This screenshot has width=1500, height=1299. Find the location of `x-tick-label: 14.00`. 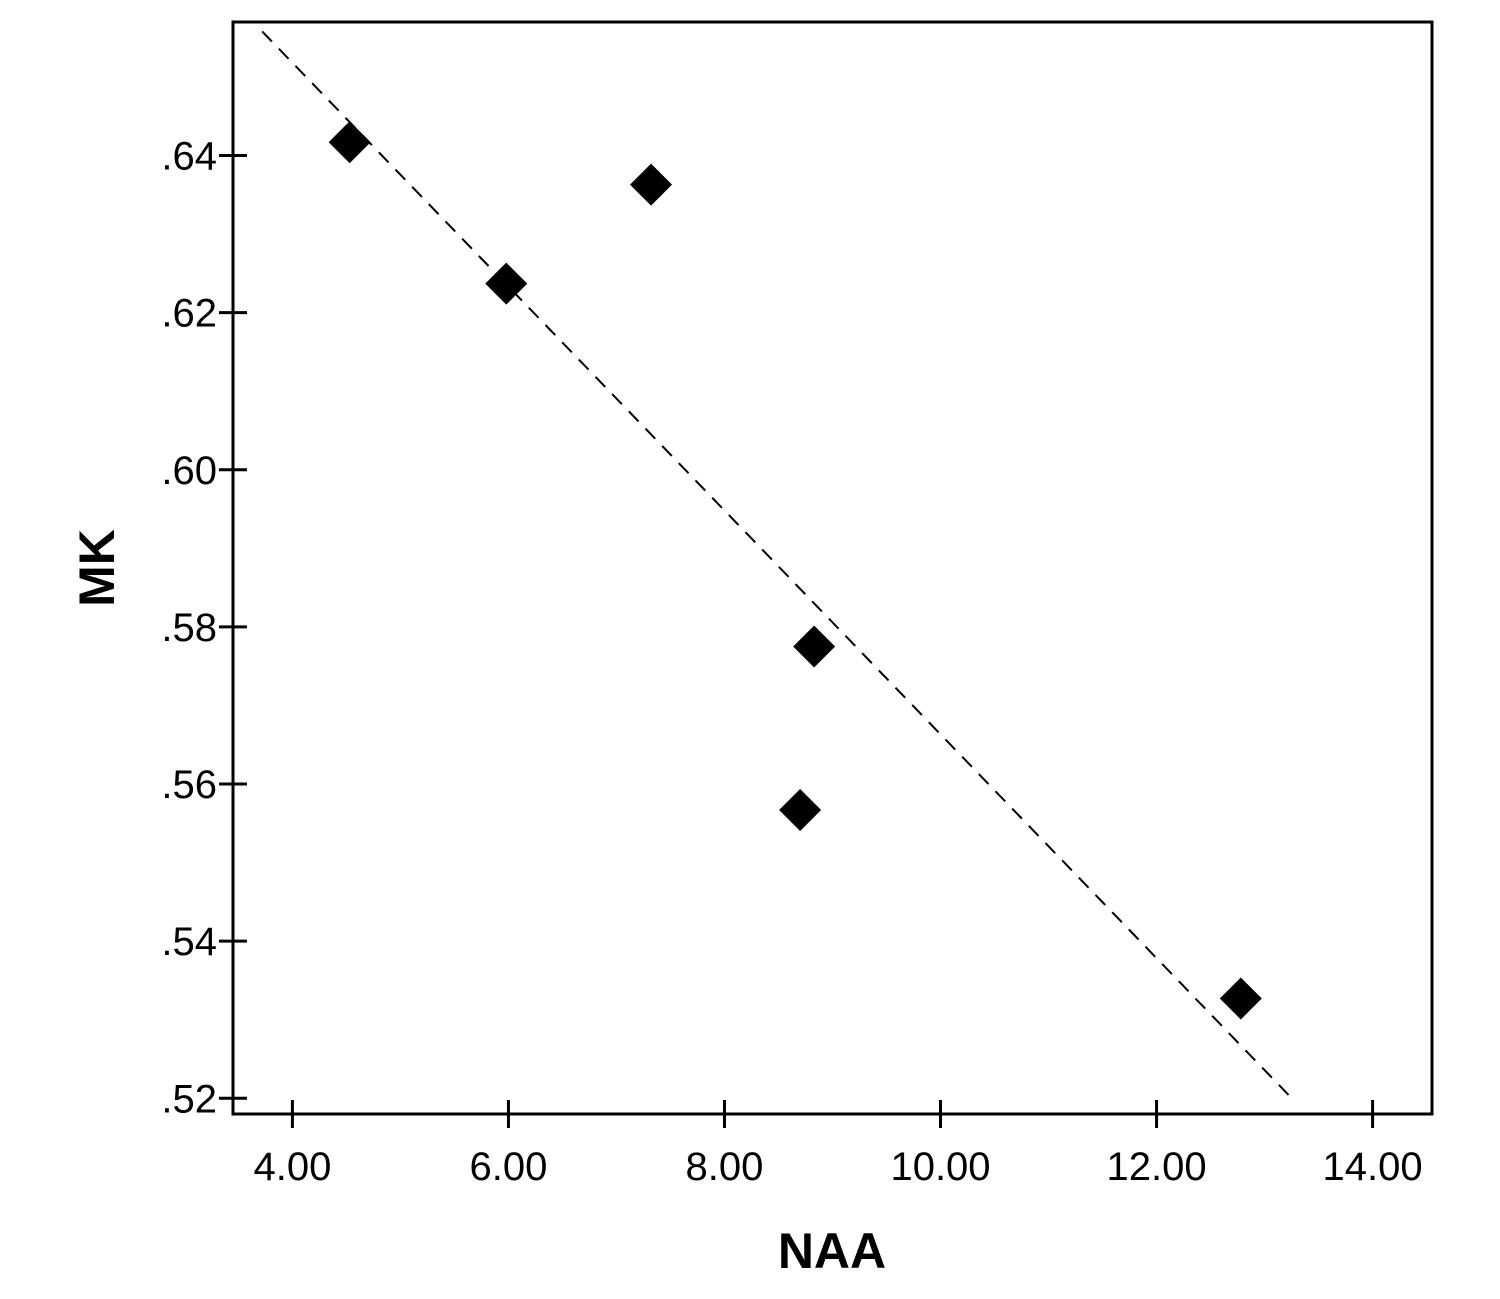

x-tick-label: 14.00 is located at coordinates (1373, 1167).